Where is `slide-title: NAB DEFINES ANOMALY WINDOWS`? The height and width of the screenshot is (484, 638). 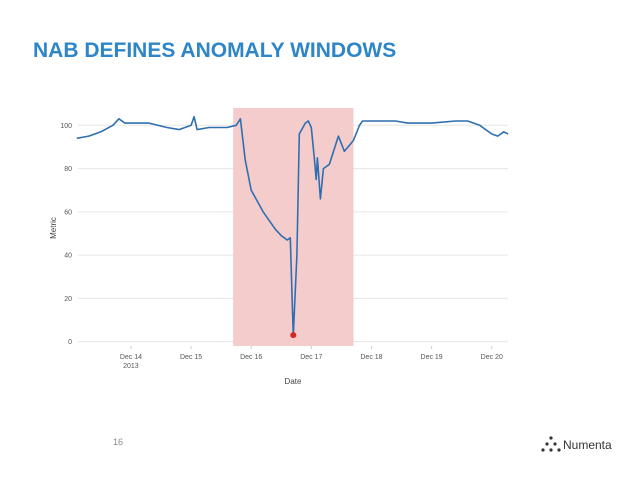
slide-title: NAB DEFINES ANOMALY WINDOWS is located at coordinates (214, 50).